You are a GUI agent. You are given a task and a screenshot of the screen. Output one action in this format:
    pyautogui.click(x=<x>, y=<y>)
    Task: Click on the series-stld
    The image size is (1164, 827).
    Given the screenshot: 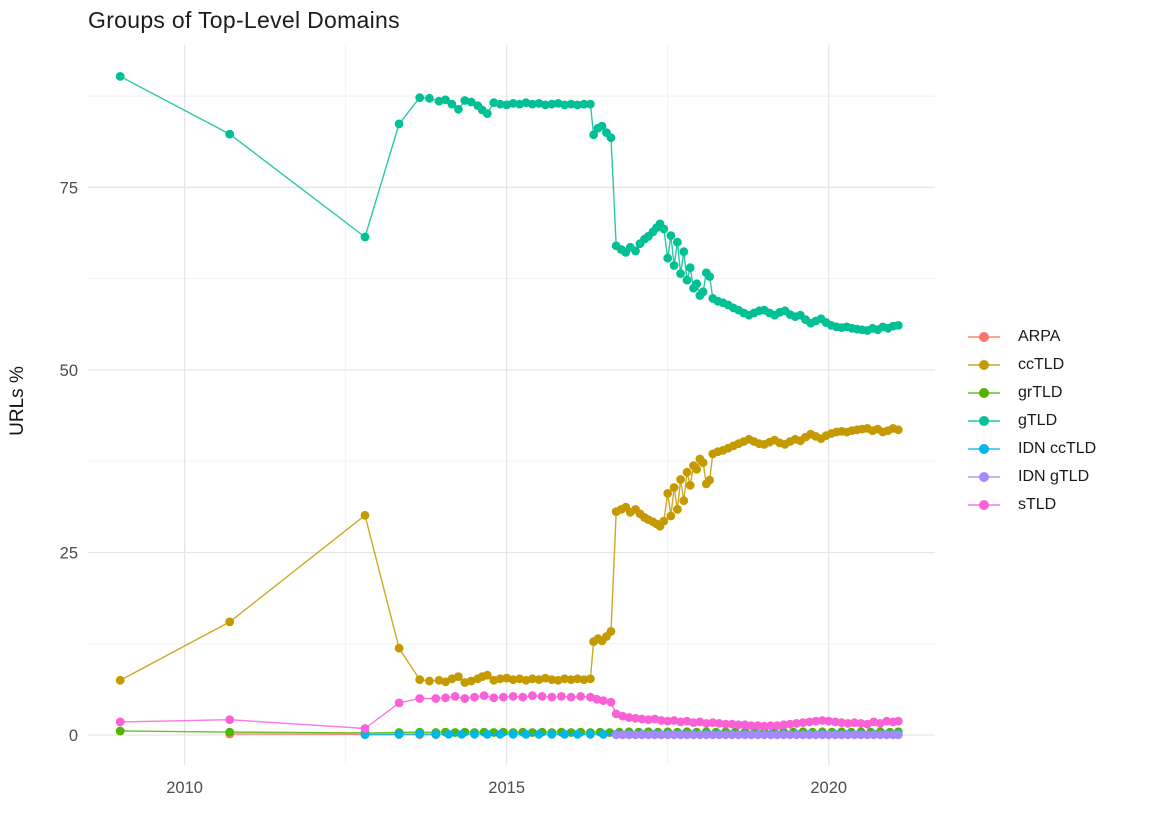 What is the action you would take?
    pyautogui.click(x=509, y=712)
    